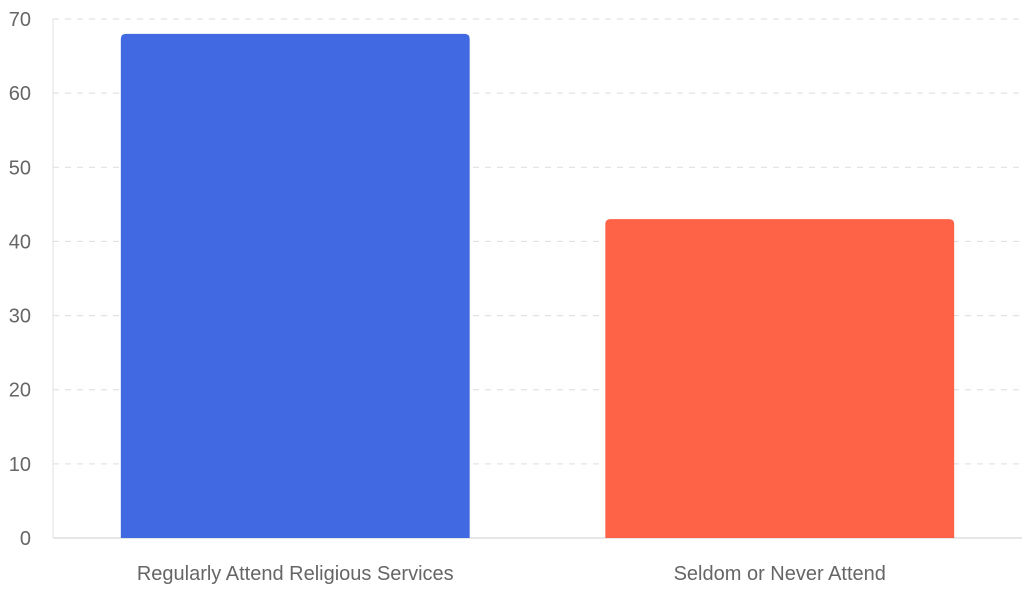  Describe the element at coordinates (20, 20) in the screenshot. I see `y-tick-label: 70` at that location.